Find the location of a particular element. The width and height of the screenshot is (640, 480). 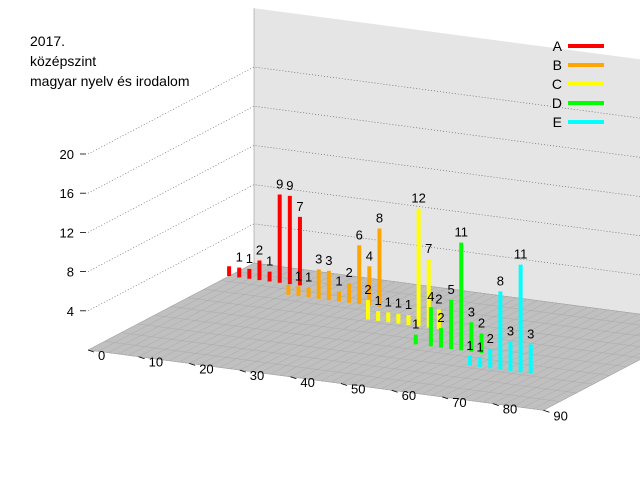

bar-value-label: 6 is located at coordinates (359, 234).